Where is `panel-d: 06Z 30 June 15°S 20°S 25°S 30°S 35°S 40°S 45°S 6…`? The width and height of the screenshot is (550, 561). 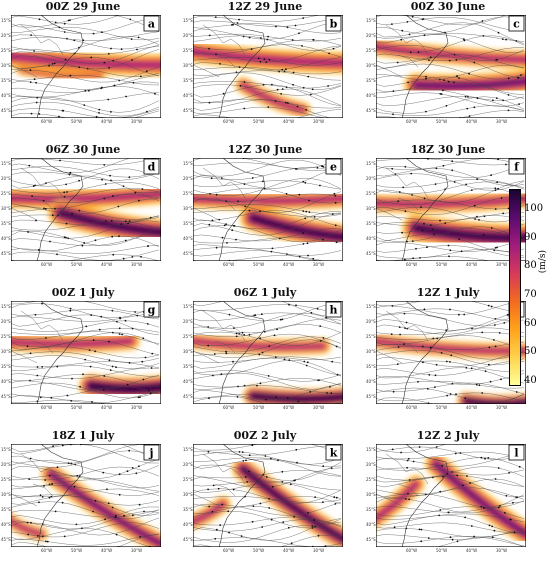
panel-d: 06Z 30 June 15°S 20°S 25°S 30°S 35°S 40°S 45°S 6… is located at coordinates (83, 206).